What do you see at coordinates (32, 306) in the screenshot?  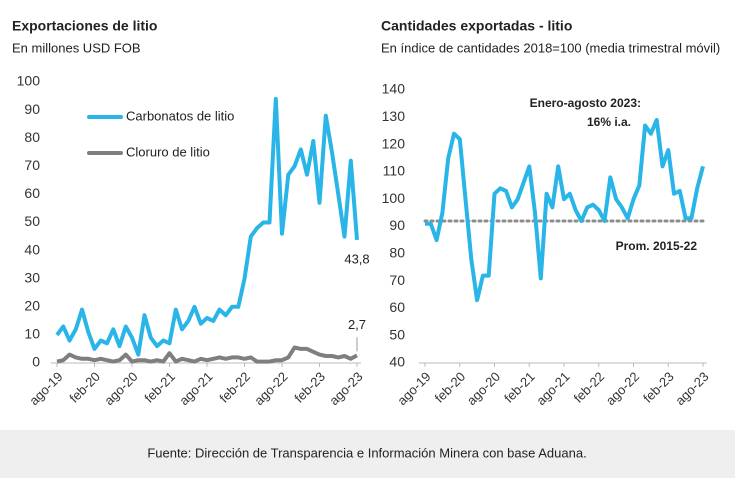 I see `y-tick-label: 20` at bounding box center [32, 306].